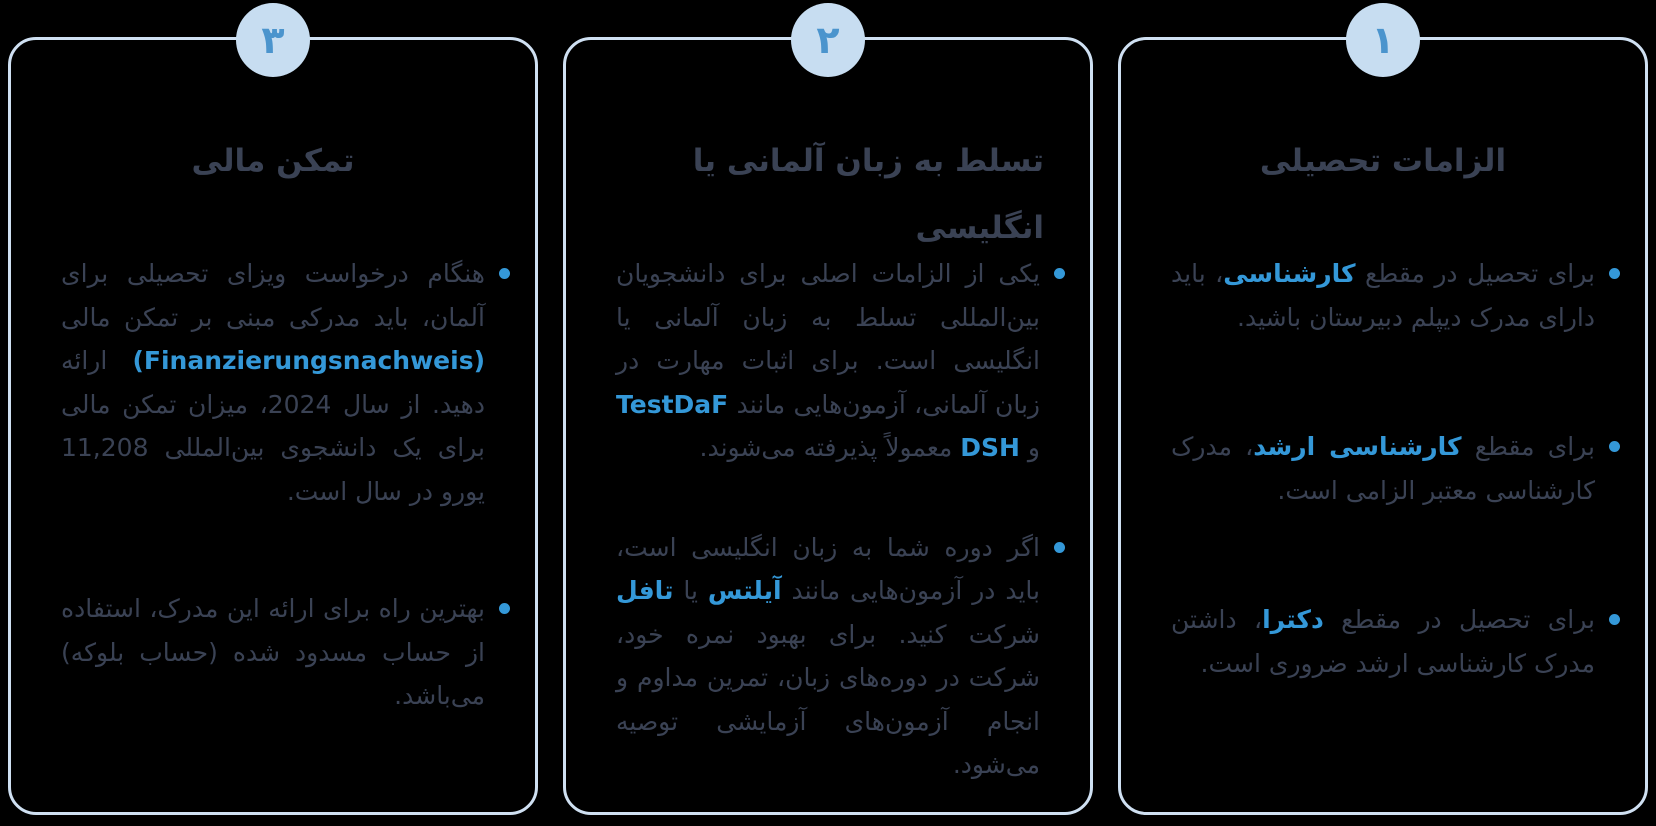  I want to click on card-title: تسلط به زبان آلمانی یا انگلیسی, so click(868, 194).